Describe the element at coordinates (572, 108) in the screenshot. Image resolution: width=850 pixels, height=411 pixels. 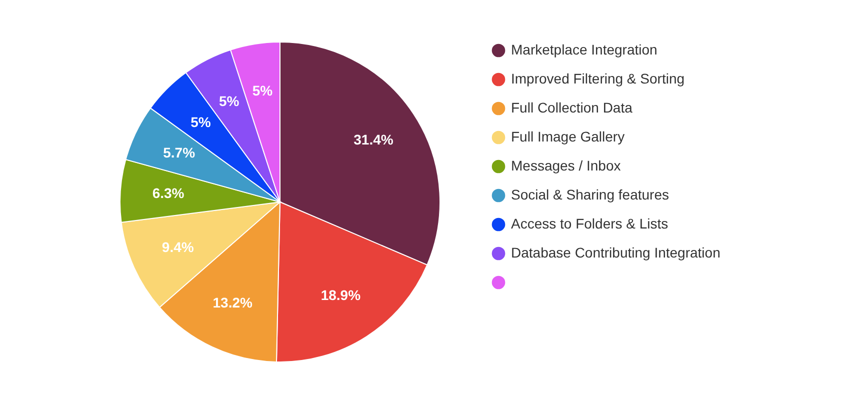
I see `legend-label: Full Collection Data` at that location.